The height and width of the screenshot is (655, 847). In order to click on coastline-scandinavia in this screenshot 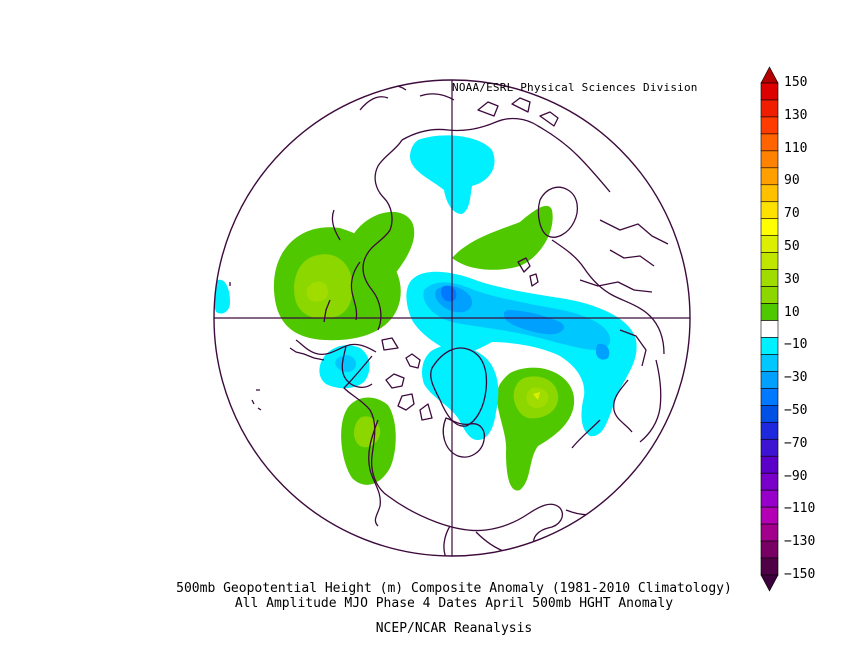, I will do `click(558, 212)`.